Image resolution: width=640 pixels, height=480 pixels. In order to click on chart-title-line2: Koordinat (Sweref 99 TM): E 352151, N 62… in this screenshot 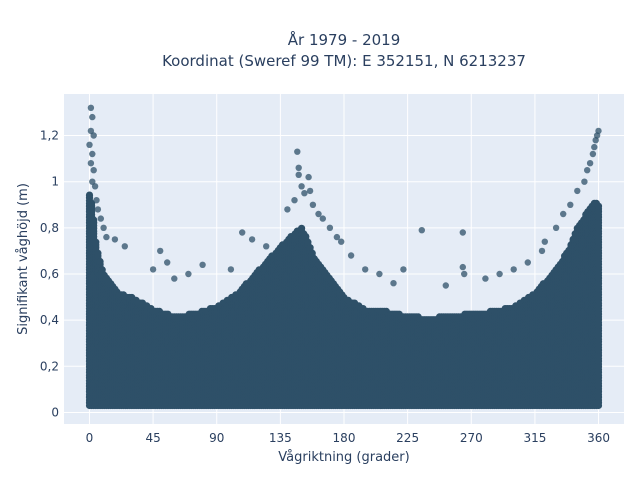, I will do `click(344, 61)`.